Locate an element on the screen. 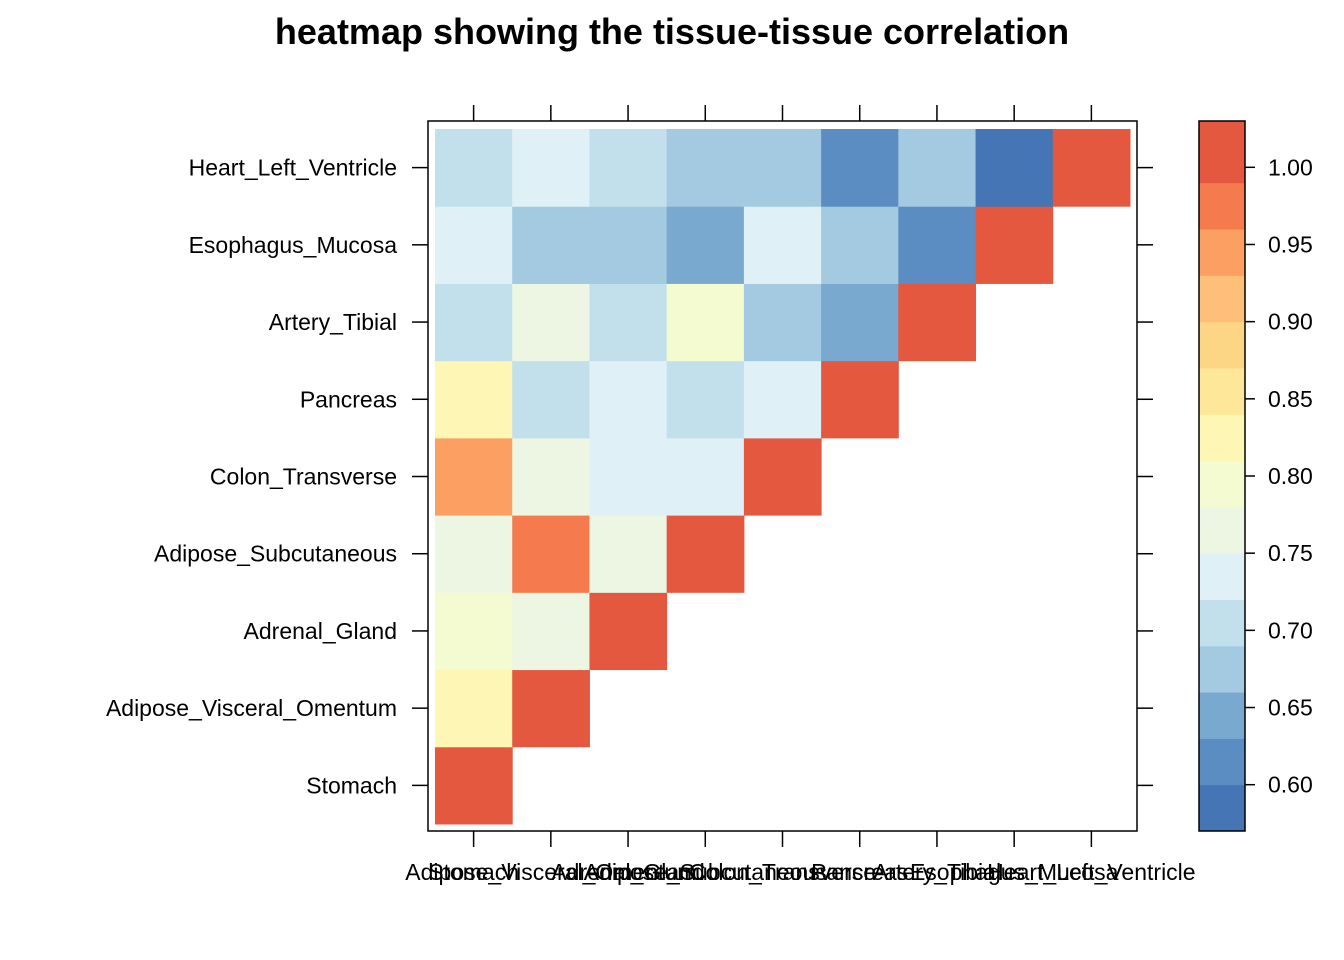 The height and width of the screenshot is (960, 1344). x-tick-label: Adipose_Visceral_Omentum is located at coordinates (550, 872).